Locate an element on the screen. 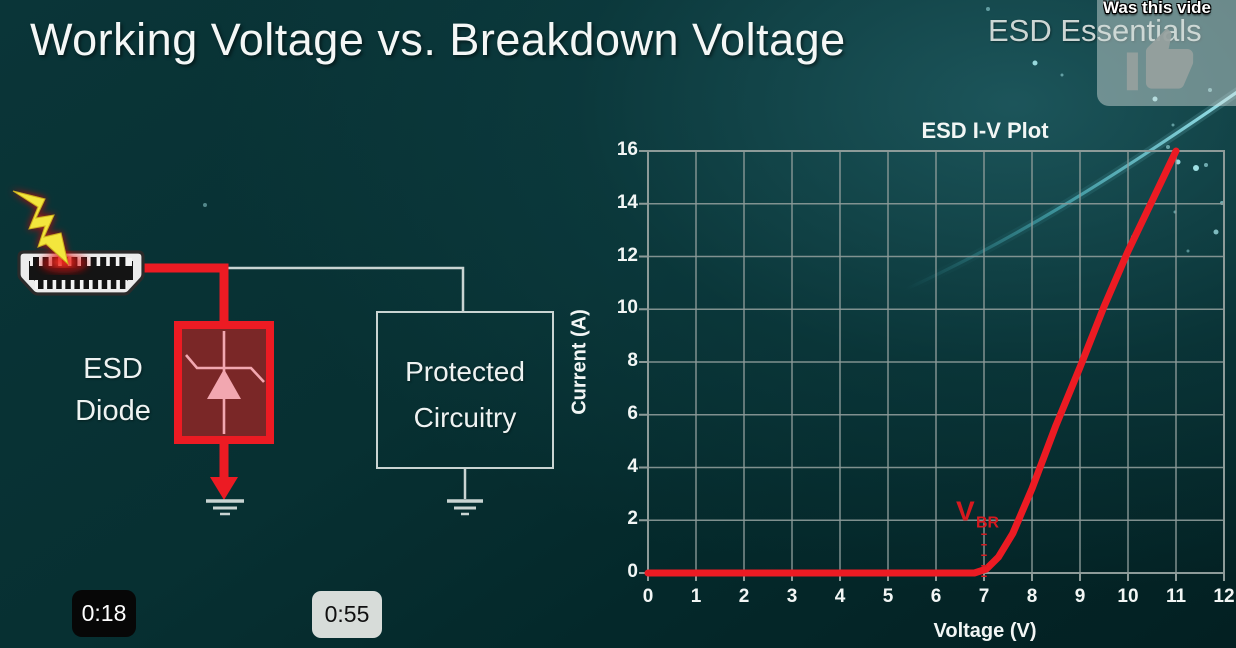 This screenshot has height=648, width=1236. x-tick-1: 1 is located at coordinates (696, 596).